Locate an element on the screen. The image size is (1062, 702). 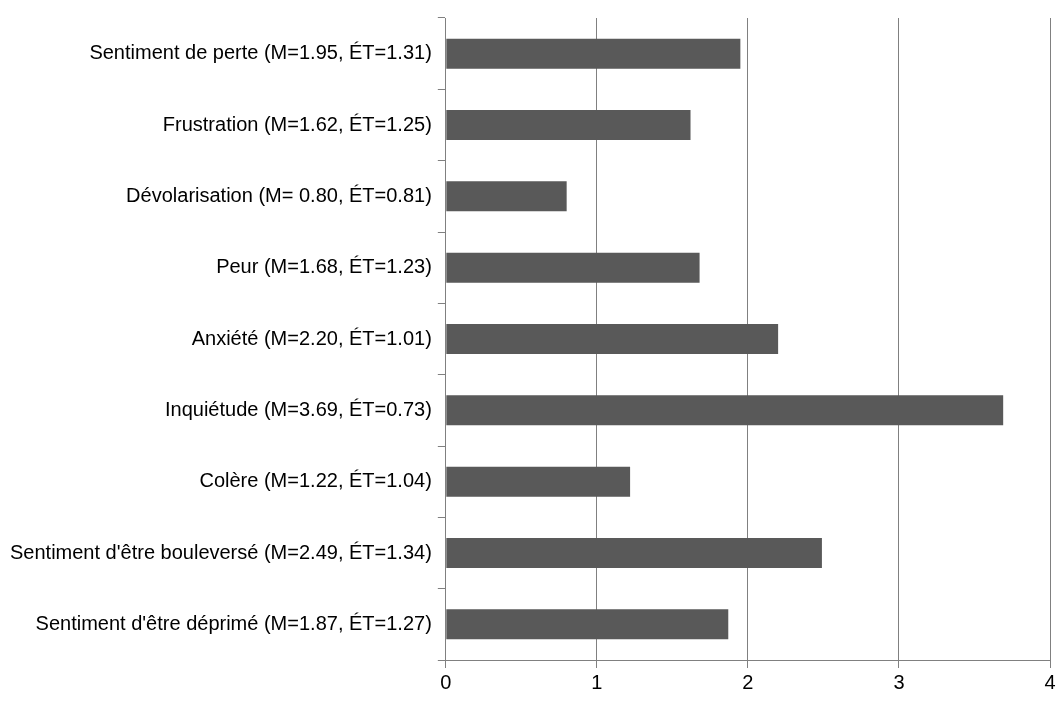
y-tick-label: Anxiété (M=2.20, ÉT=1.01) is located at coordinates (311, 337).